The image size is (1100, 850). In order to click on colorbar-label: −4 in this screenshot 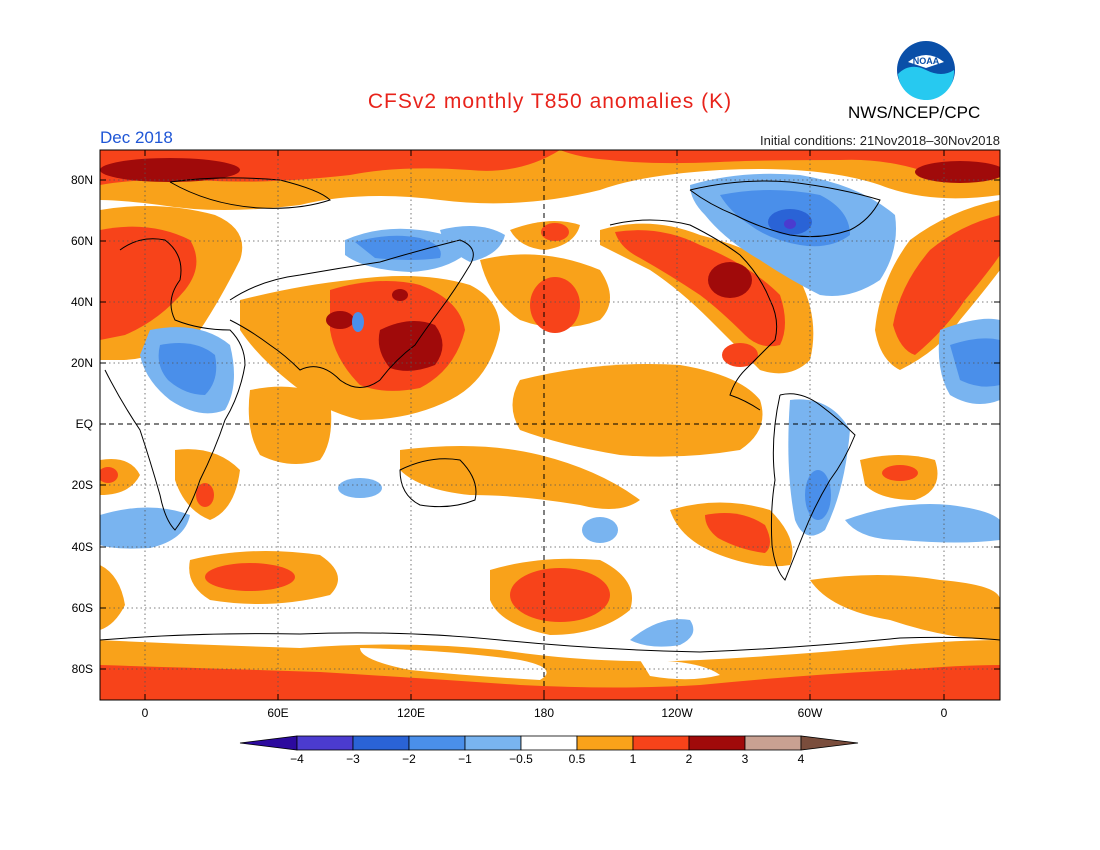, I will do `click(297, 759)`.